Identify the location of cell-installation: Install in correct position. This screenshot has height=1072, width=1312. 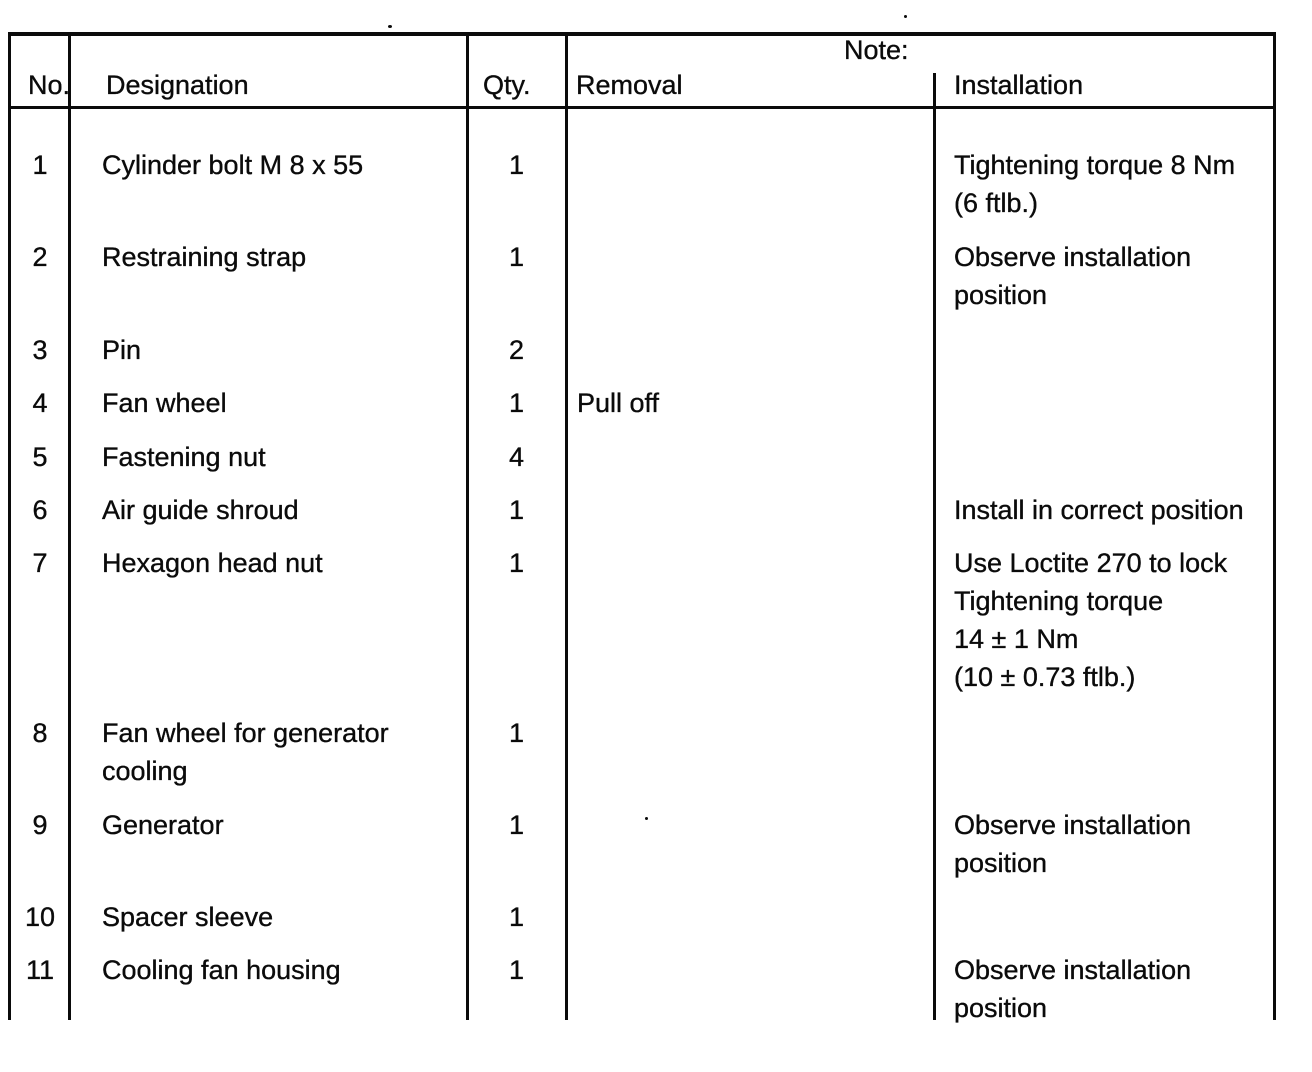
(1099, 510).